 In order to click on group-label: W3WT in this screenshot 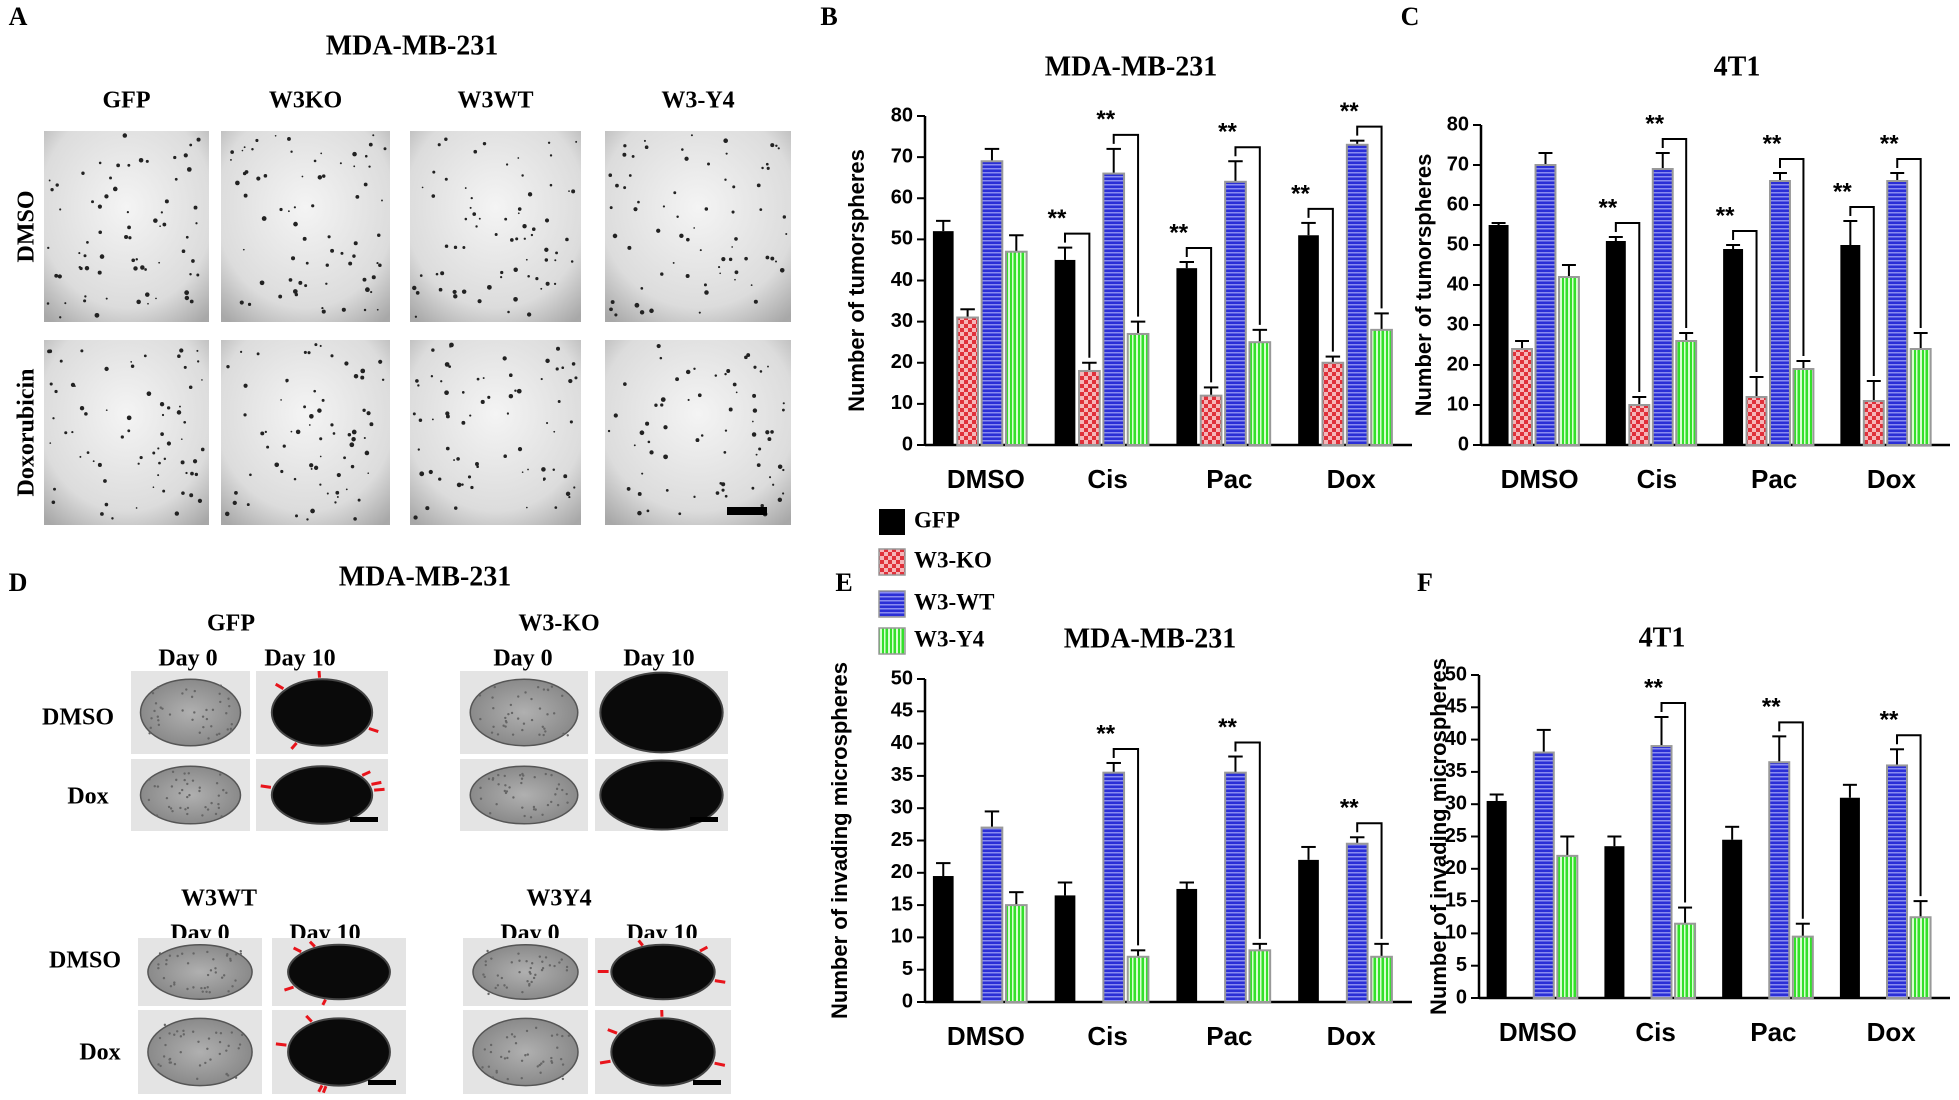, I will do `click(219, 899)`.